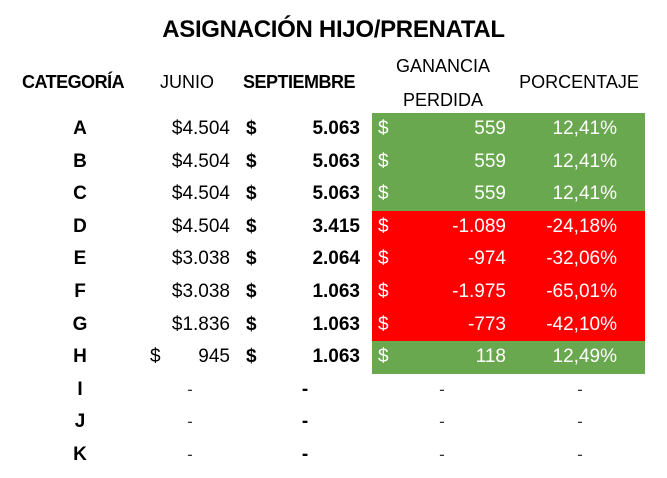  What do you see at coordinates (214, 356) in the screenshot?
I see `junio-value: 945` at bounding box center [214, 356].